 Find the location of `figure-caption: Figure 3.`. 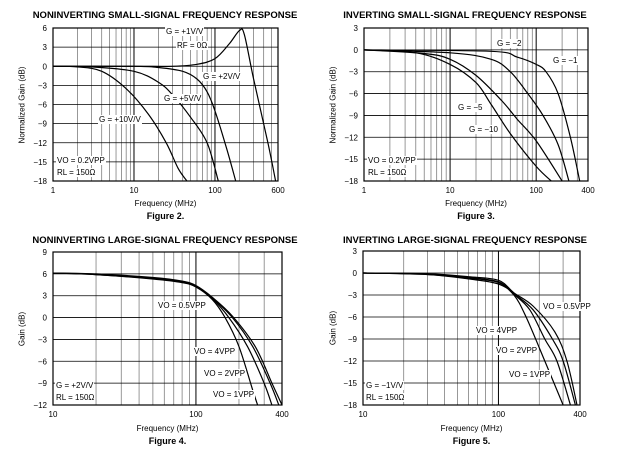

figure-caption: Figure 3. is located at coordinates (476, 216).